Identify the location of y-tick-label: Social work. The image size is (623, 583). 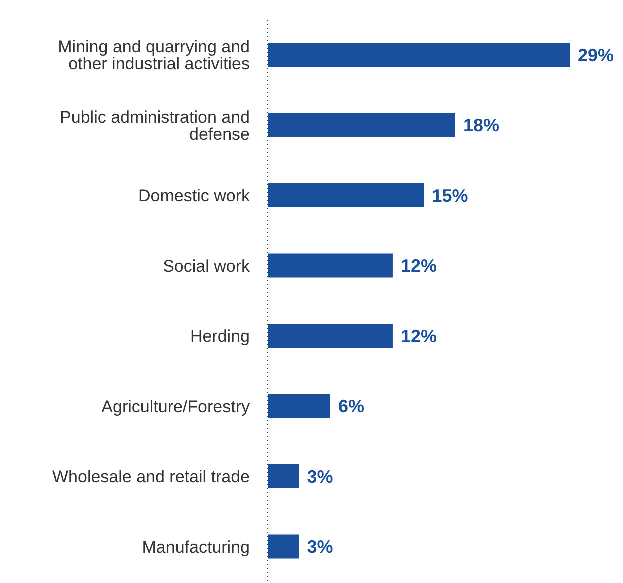
(206, 266).